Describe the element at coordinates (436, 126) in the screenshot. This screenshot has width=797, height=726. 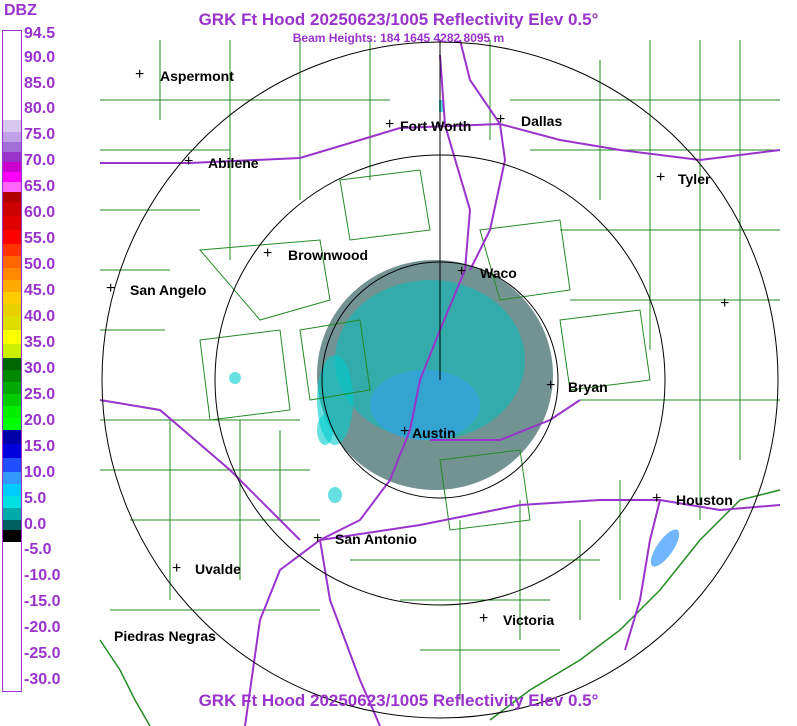
I see `city-label-fort-worth: Fort Worth` at that location.